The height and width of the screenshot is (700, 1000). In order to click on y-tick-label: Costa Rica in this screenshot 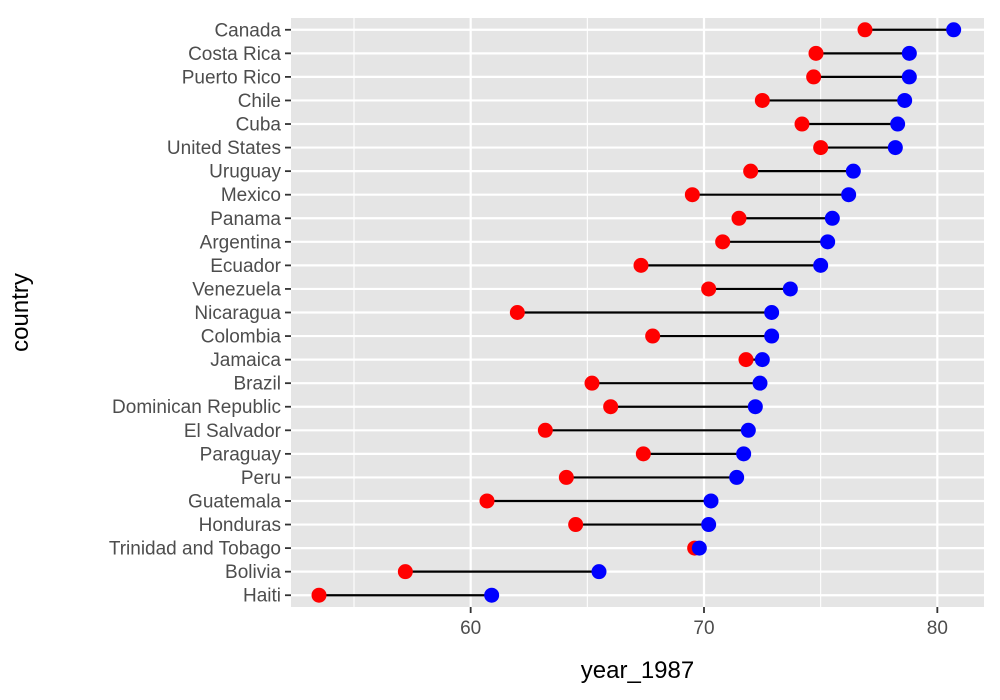, I will do `click(234, 54)`.